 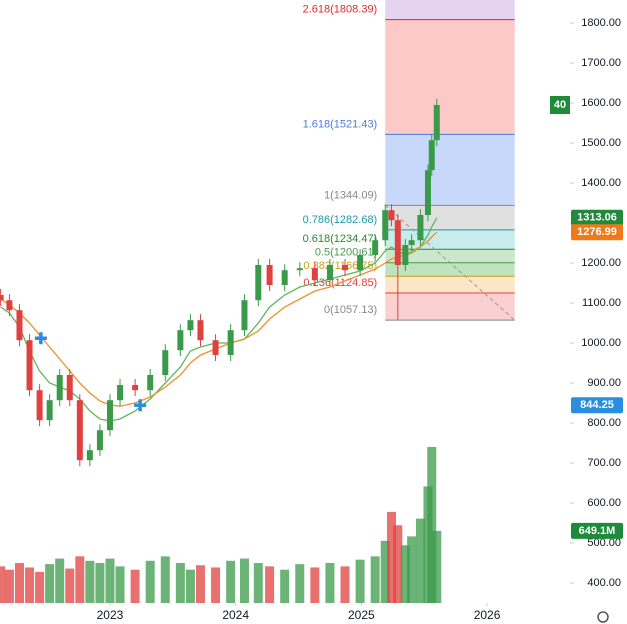 I want to click on y-tick-label: 500.00, so click(x=604, y=543).